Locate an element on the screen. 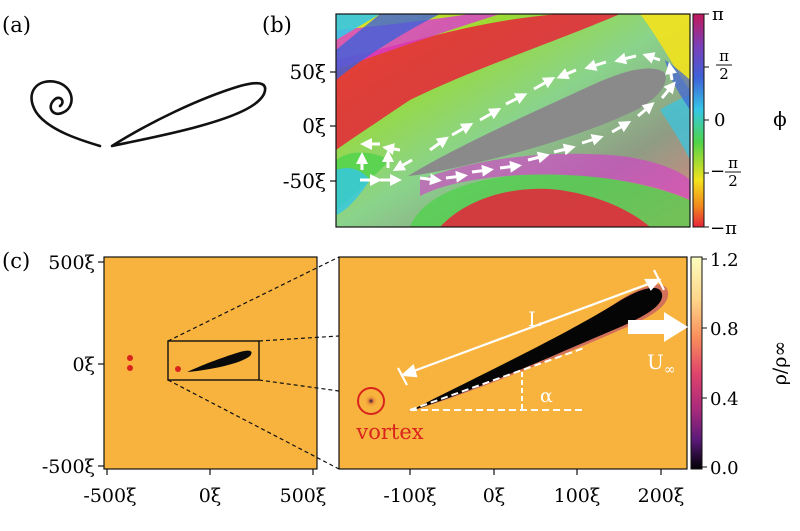 This screenshot has height=531, width=800. angle-indicator is located at coordinates (497, 379).